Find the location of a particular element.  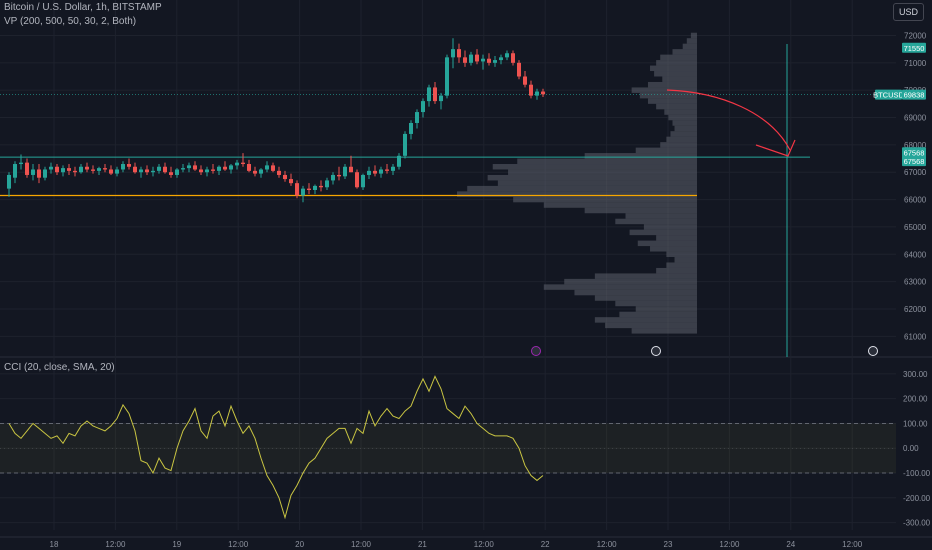

main-legend: Bitcoin / U.S. Dollar, 1h, BITSTAMP is located at coordinates (83, 7).